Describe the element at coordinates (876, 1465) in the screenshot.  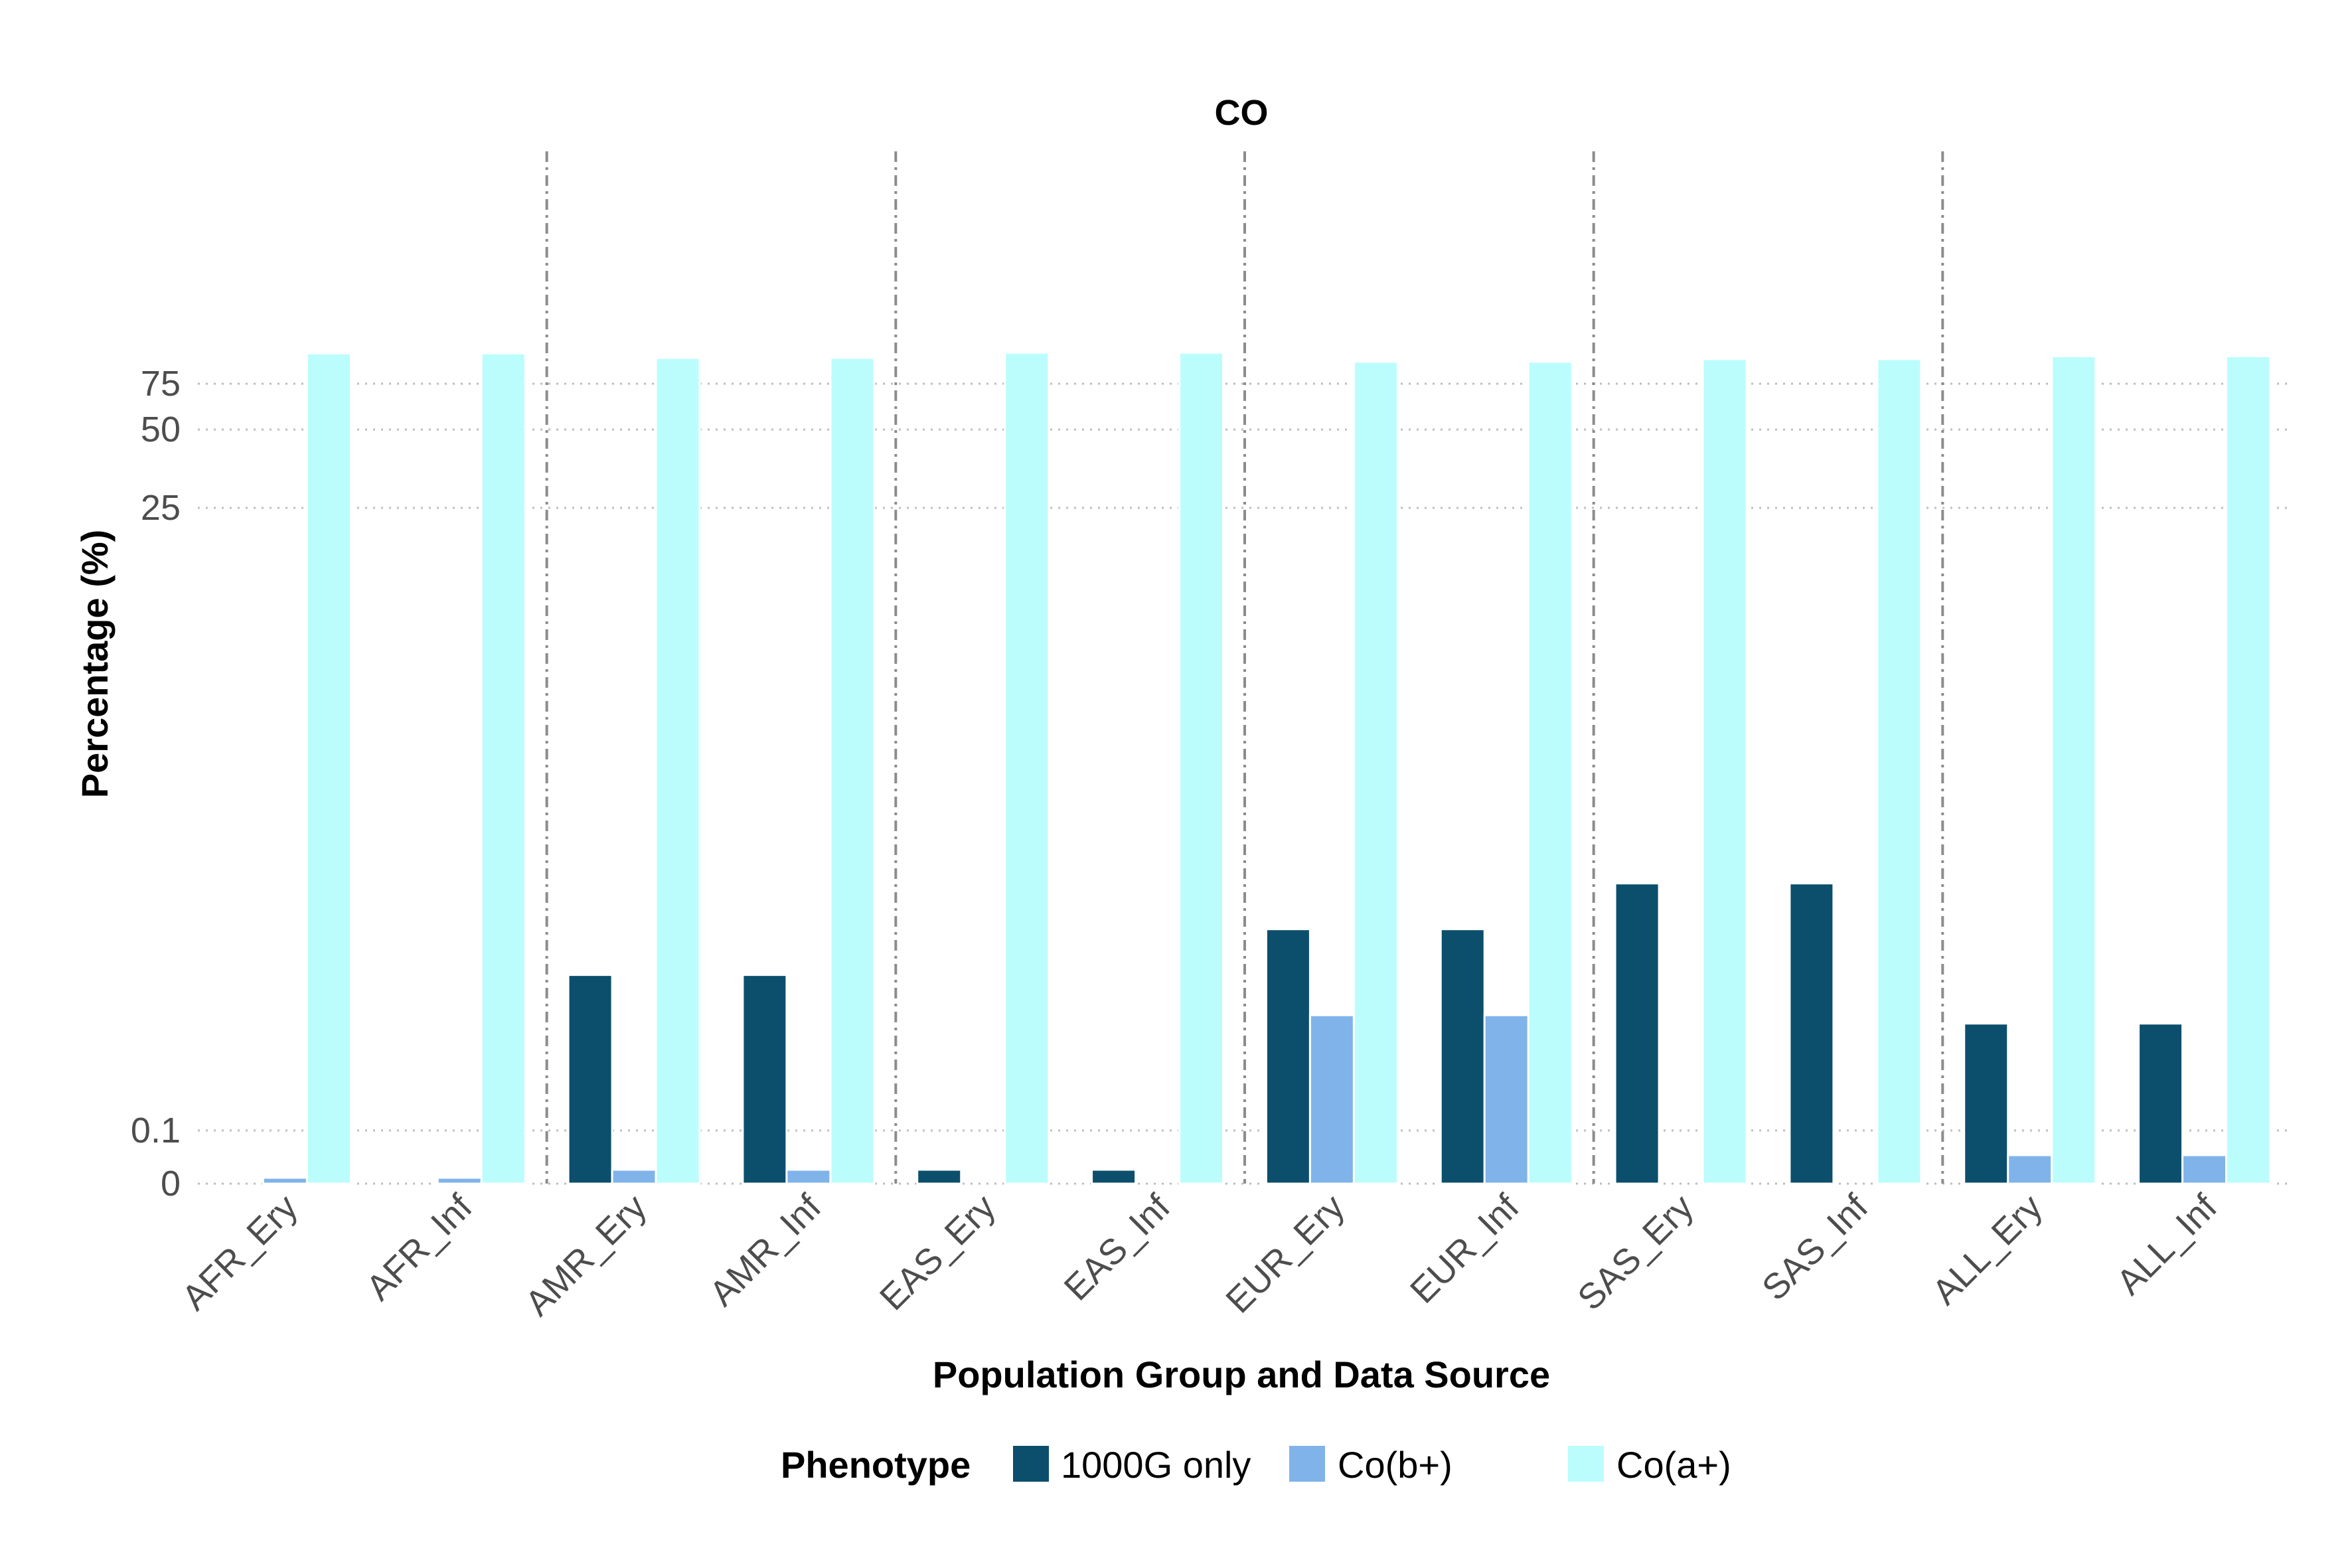
I see `legend-title: Phenotype` at that location.